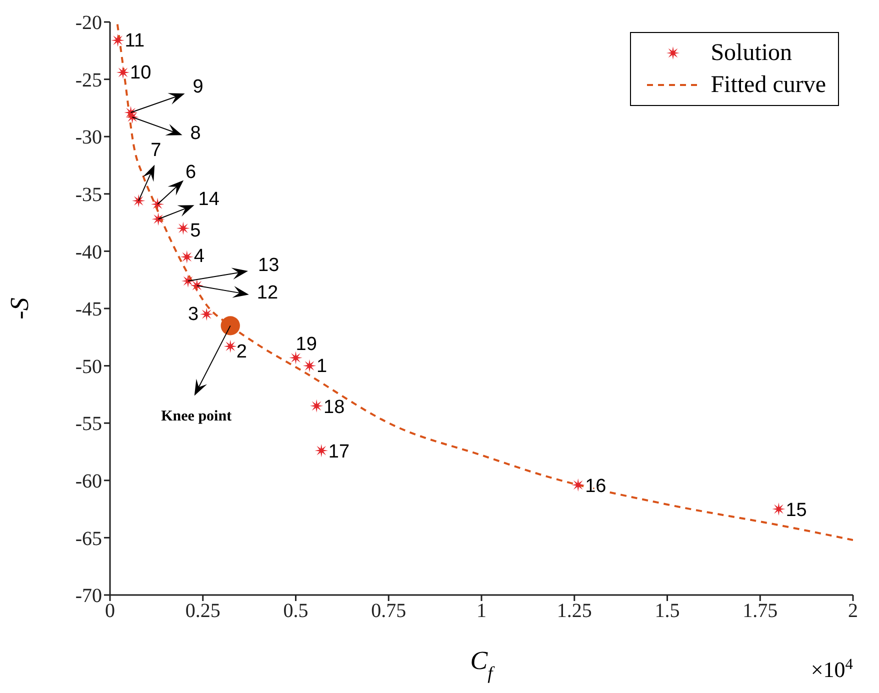 The width and height of the screenshot is (879, 693). I want to click on annotation: 11, so click(134, 41).